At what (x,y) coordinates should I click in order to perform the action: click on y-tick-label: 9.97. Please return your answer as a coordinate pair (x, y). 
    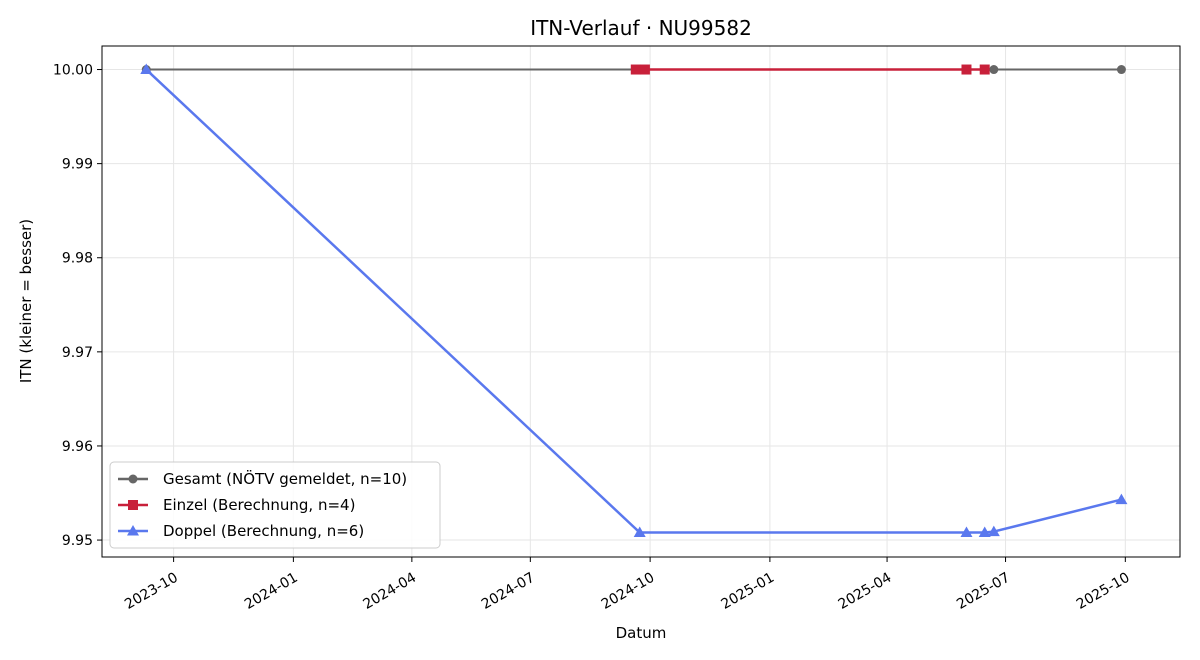
    Looking at the image, I should click on (77, 353).